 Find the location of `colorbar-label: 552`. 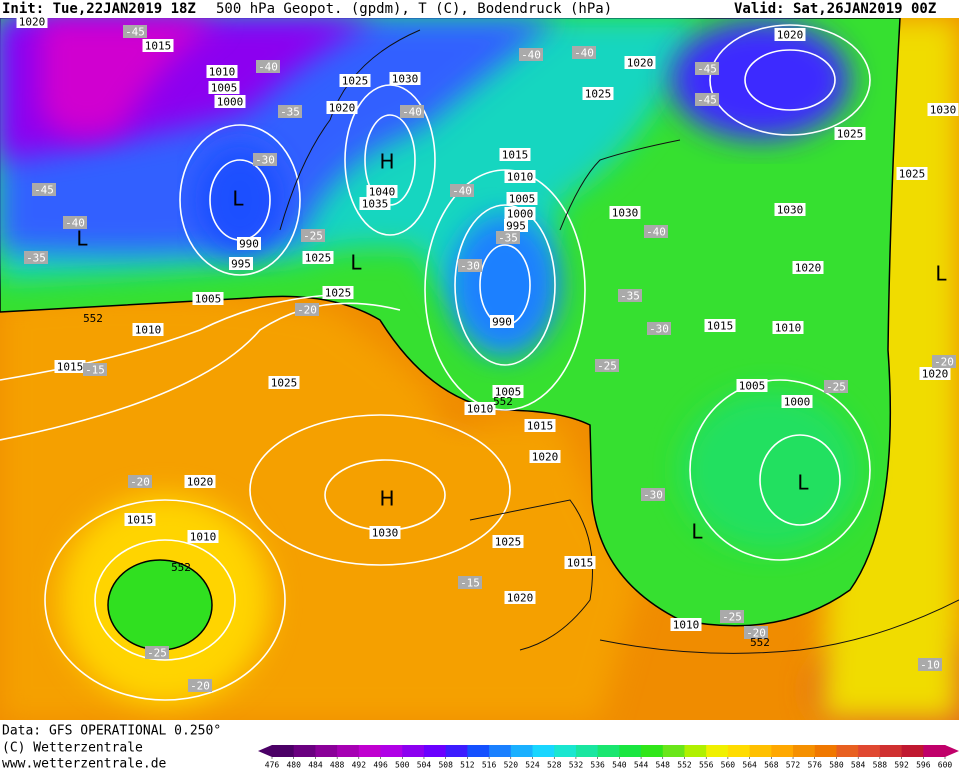

colorbar-label: 552 is located at coordinates (684, 765).